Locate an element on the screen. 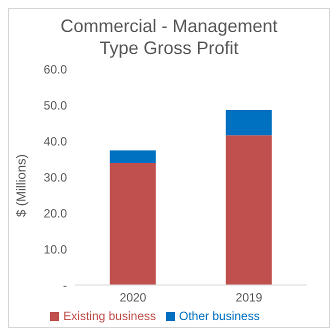 This screenshot has height=336, width=336. legend-label: Other business is located at coordinates (219, 316).